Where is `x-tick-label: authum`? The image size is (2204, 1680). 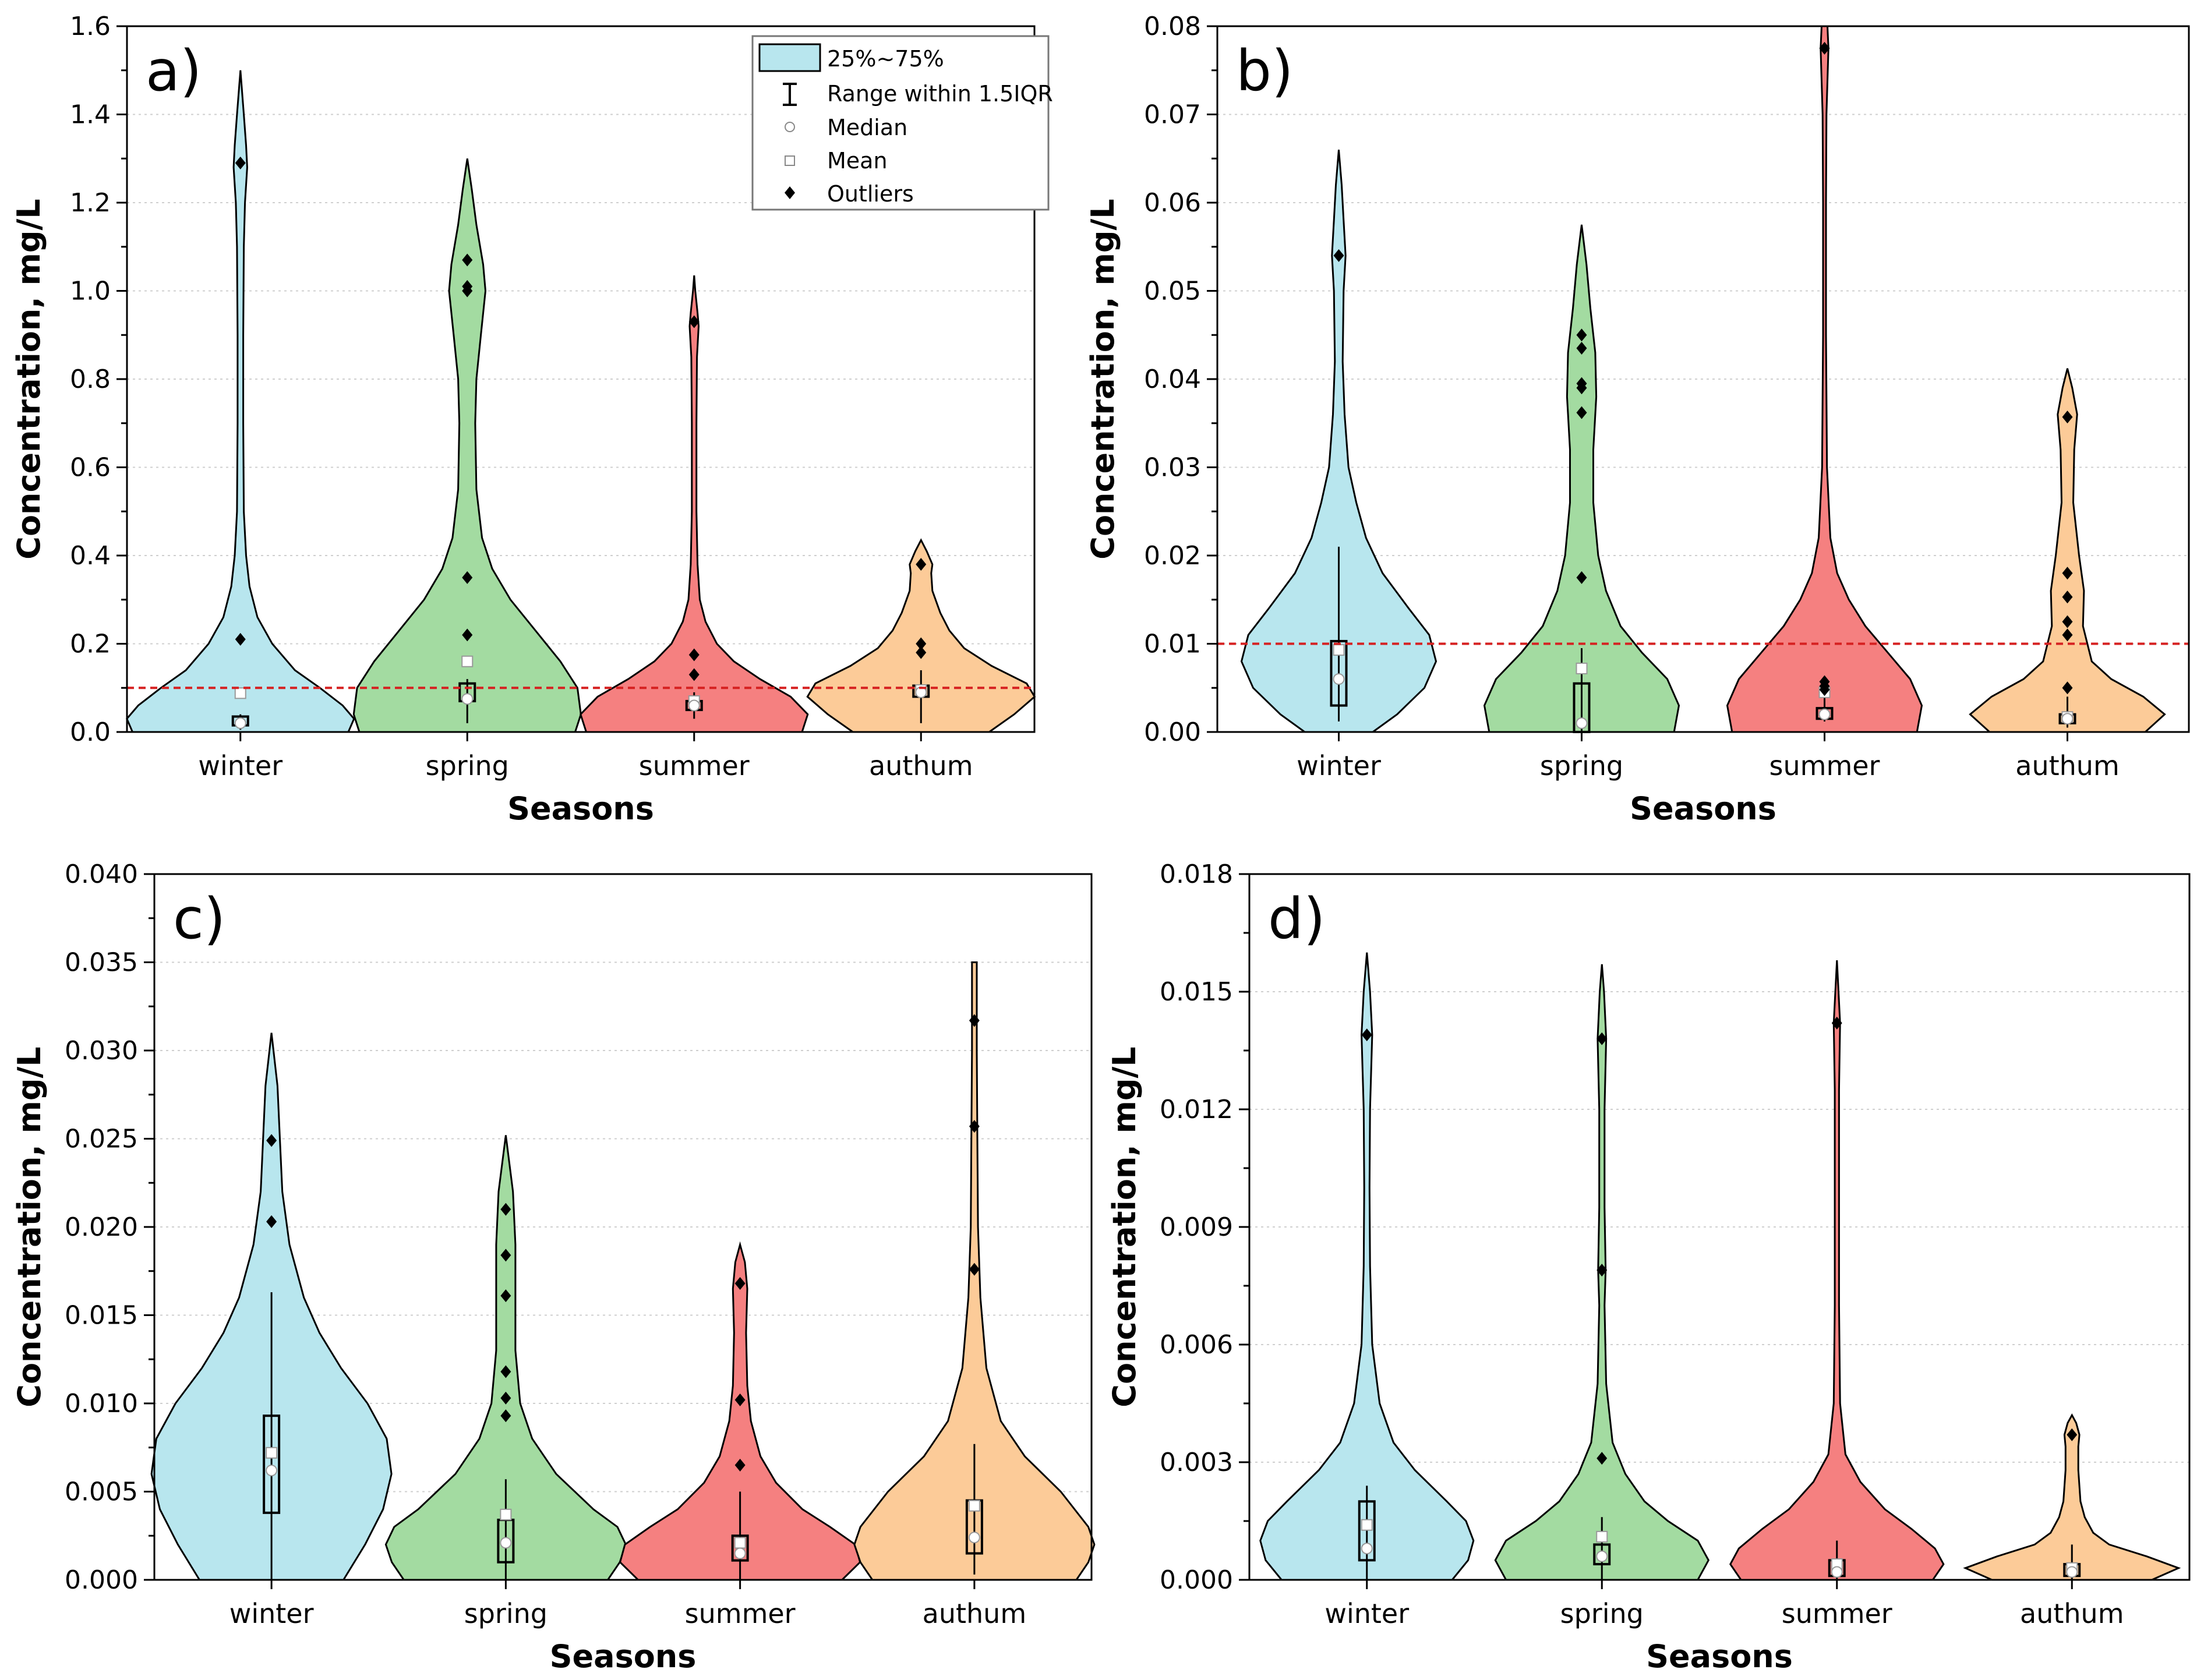 x-tick-label: authum is located at coordinates (975, 1613).